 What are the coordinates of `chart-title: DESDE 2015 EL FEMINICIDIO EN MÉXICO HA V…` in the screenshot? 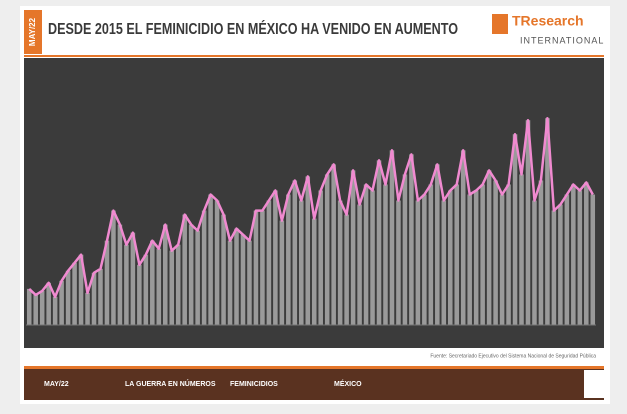 It's located at (253, 29).